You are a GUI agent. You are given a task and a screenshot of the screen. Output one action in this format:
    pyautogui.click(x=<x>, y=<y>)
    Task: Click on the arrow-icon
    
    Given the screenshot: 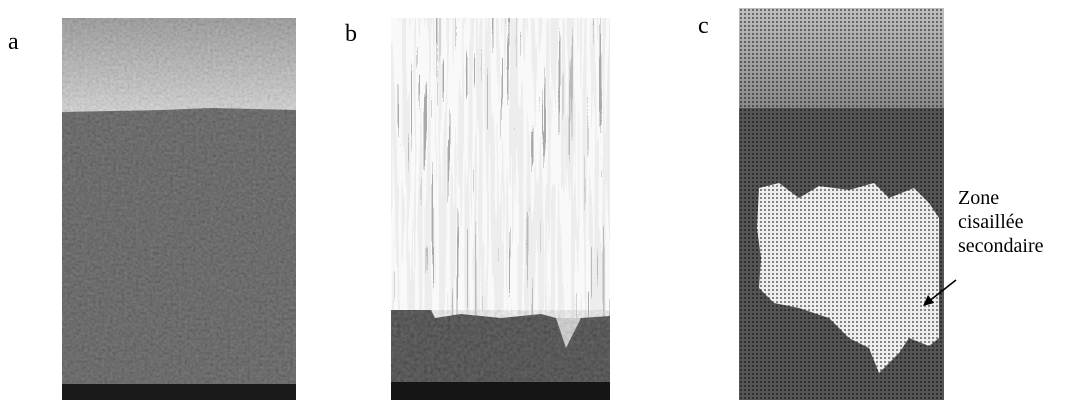 What is the action you would take?
    pyautogui.click(x=940, y=292)
    